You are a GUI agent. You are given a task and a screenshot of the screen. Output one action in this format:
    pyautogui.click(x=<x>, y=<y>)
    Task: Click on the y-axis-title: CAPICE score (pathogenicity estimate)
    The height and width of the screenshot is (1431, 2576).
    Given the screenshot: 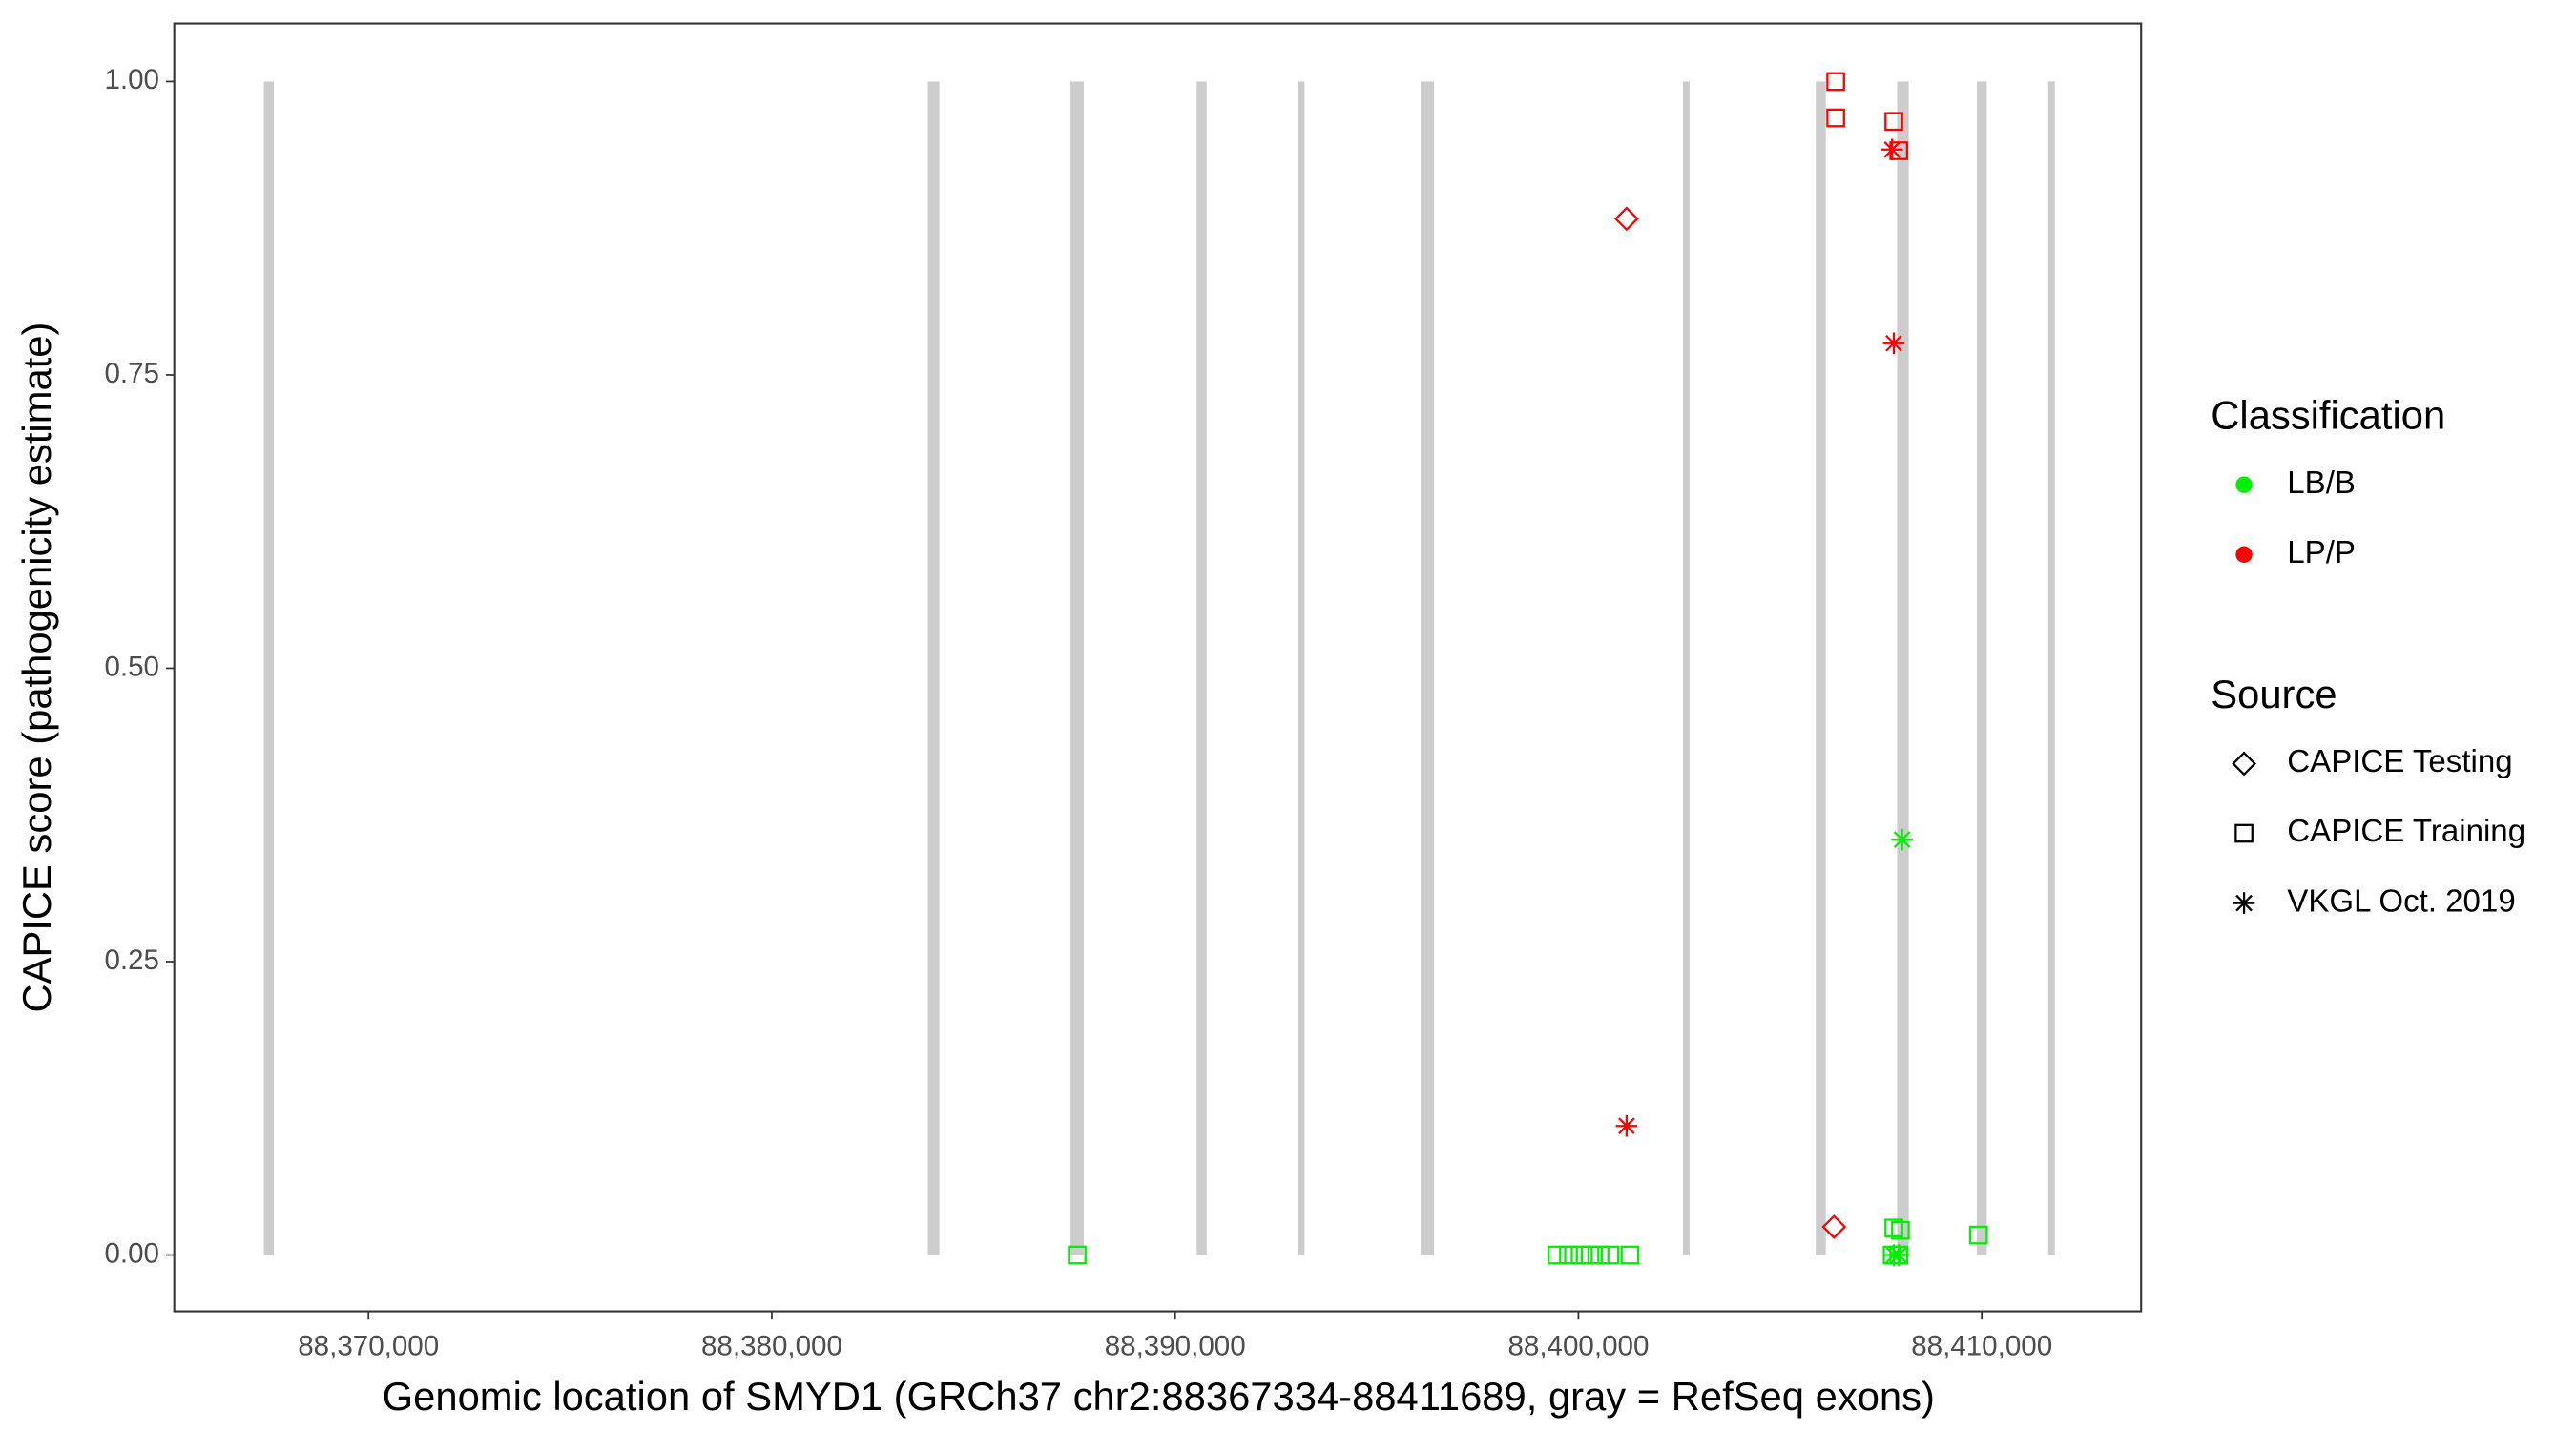 What is the action you would take?
    pyautogui.click(x=36, y=667)
    